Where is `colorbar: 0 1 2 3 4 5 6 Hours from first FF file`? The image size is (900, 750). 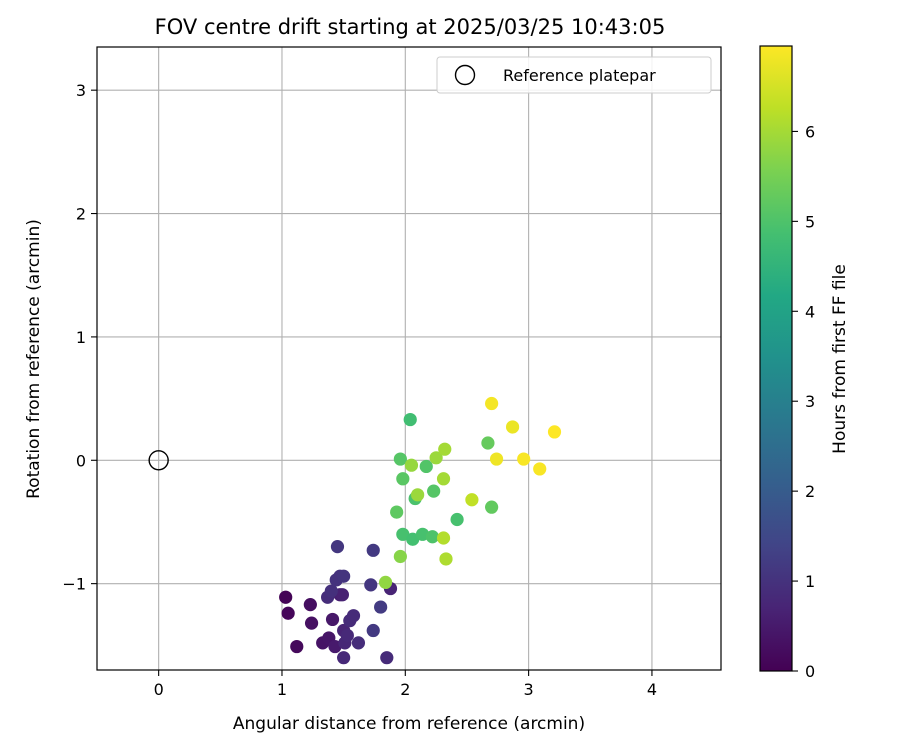
colorbar: 0 1 2 3 4 5 6 Hours from first FF file is located at coordinates (804, 363).